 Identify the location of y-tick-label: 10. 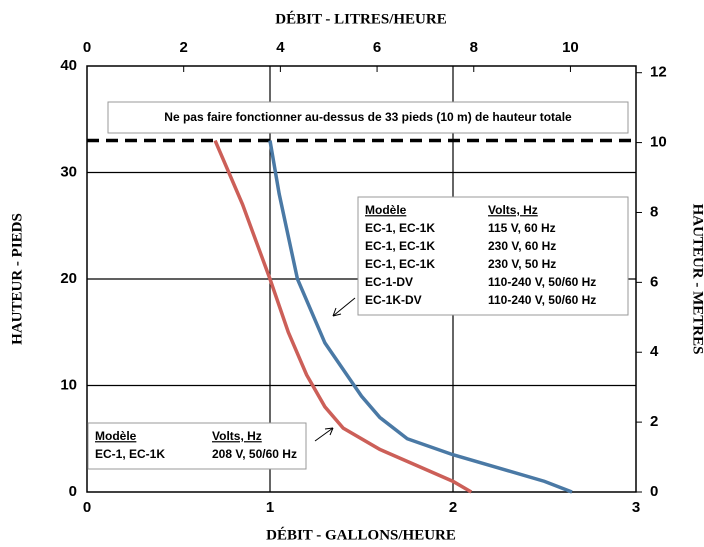
(68, 384).